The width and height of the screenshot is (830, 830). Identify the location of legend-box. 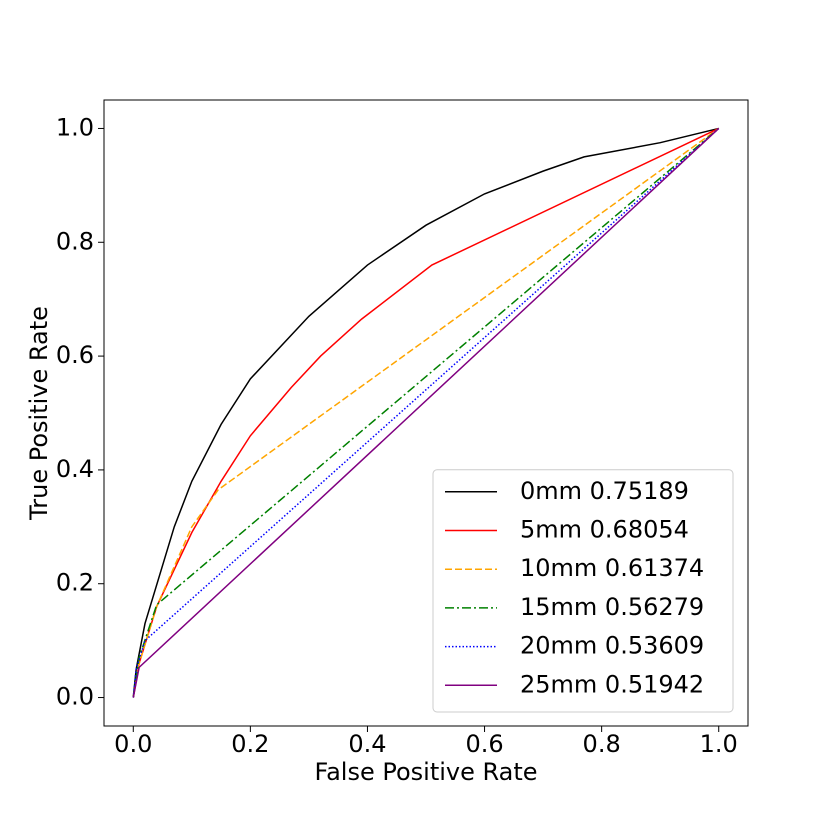
(583, 591).